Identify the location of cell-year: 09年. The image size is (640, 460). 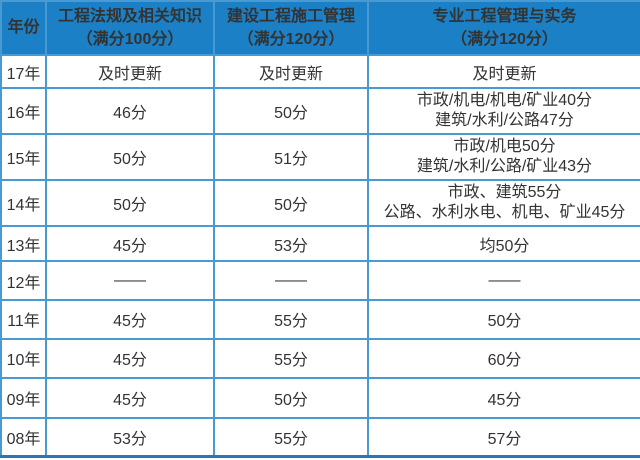
(23, 398).